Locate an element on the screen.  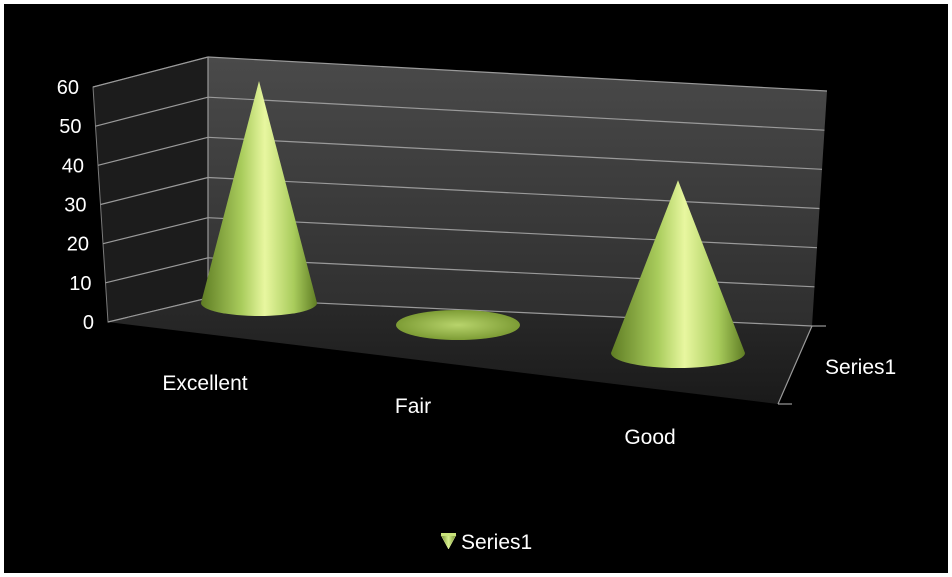
y-tick-label: 0 is located at coordinates (88, 323).